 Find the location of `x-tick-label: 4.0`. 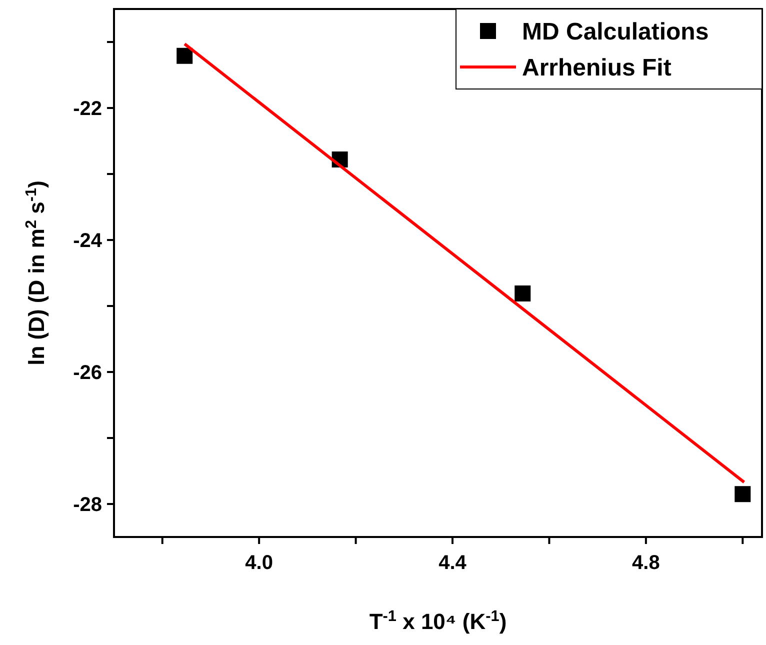

x-tick-label: 4.0 is located at coordinates (259, 563).